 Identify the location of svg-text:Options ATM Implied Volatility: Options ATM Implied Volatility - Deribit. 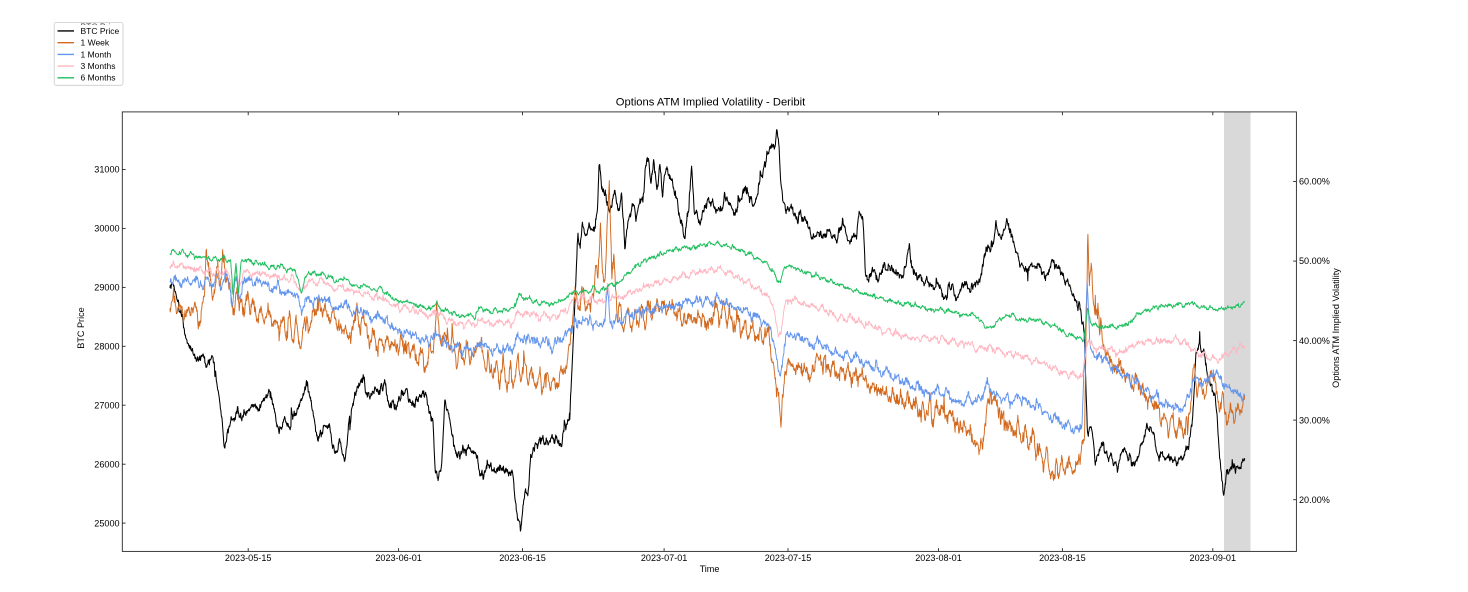
(711, 103).